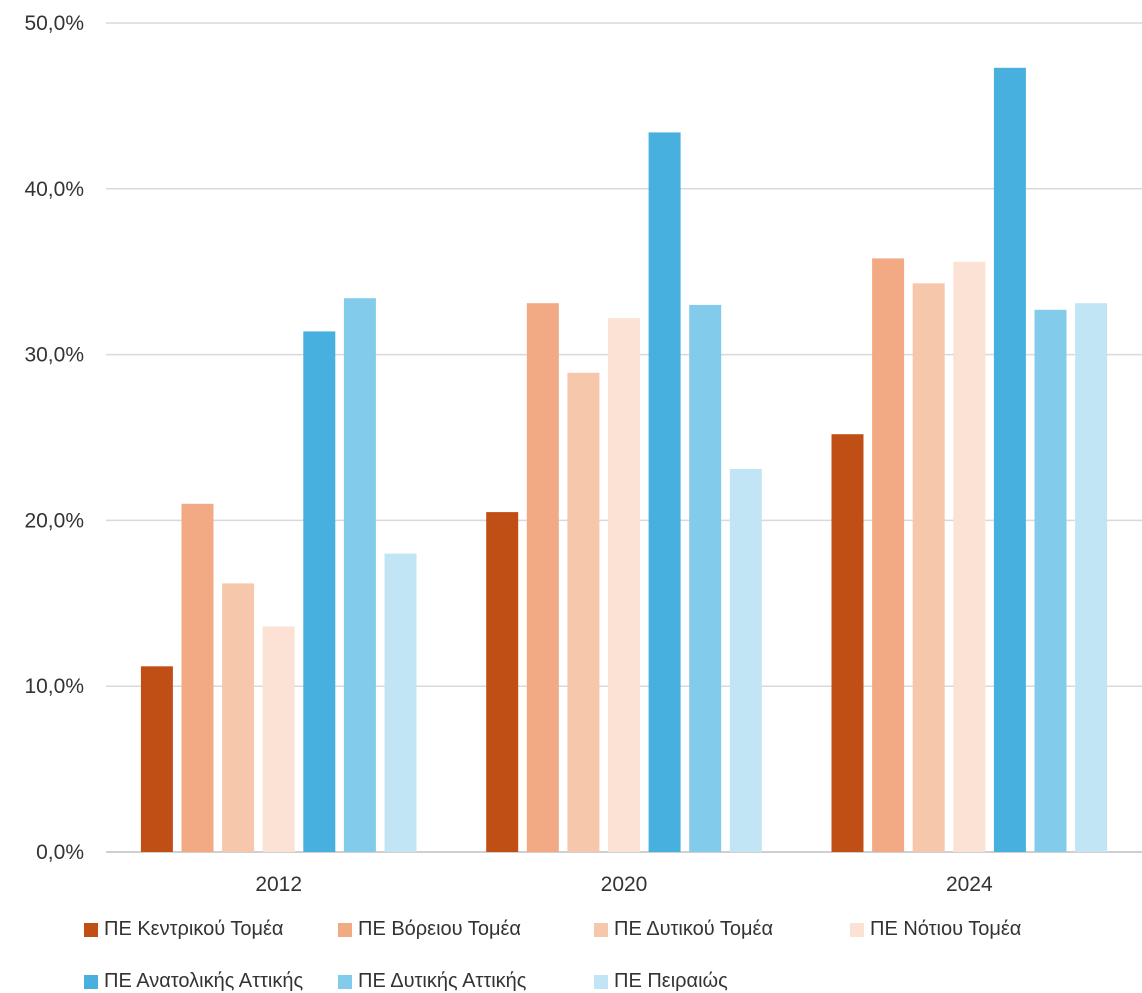 The image size is (1142, 993). I want to click on legend-label: ΠΕ Ανατολικής Αττικής, so click(204, 981).